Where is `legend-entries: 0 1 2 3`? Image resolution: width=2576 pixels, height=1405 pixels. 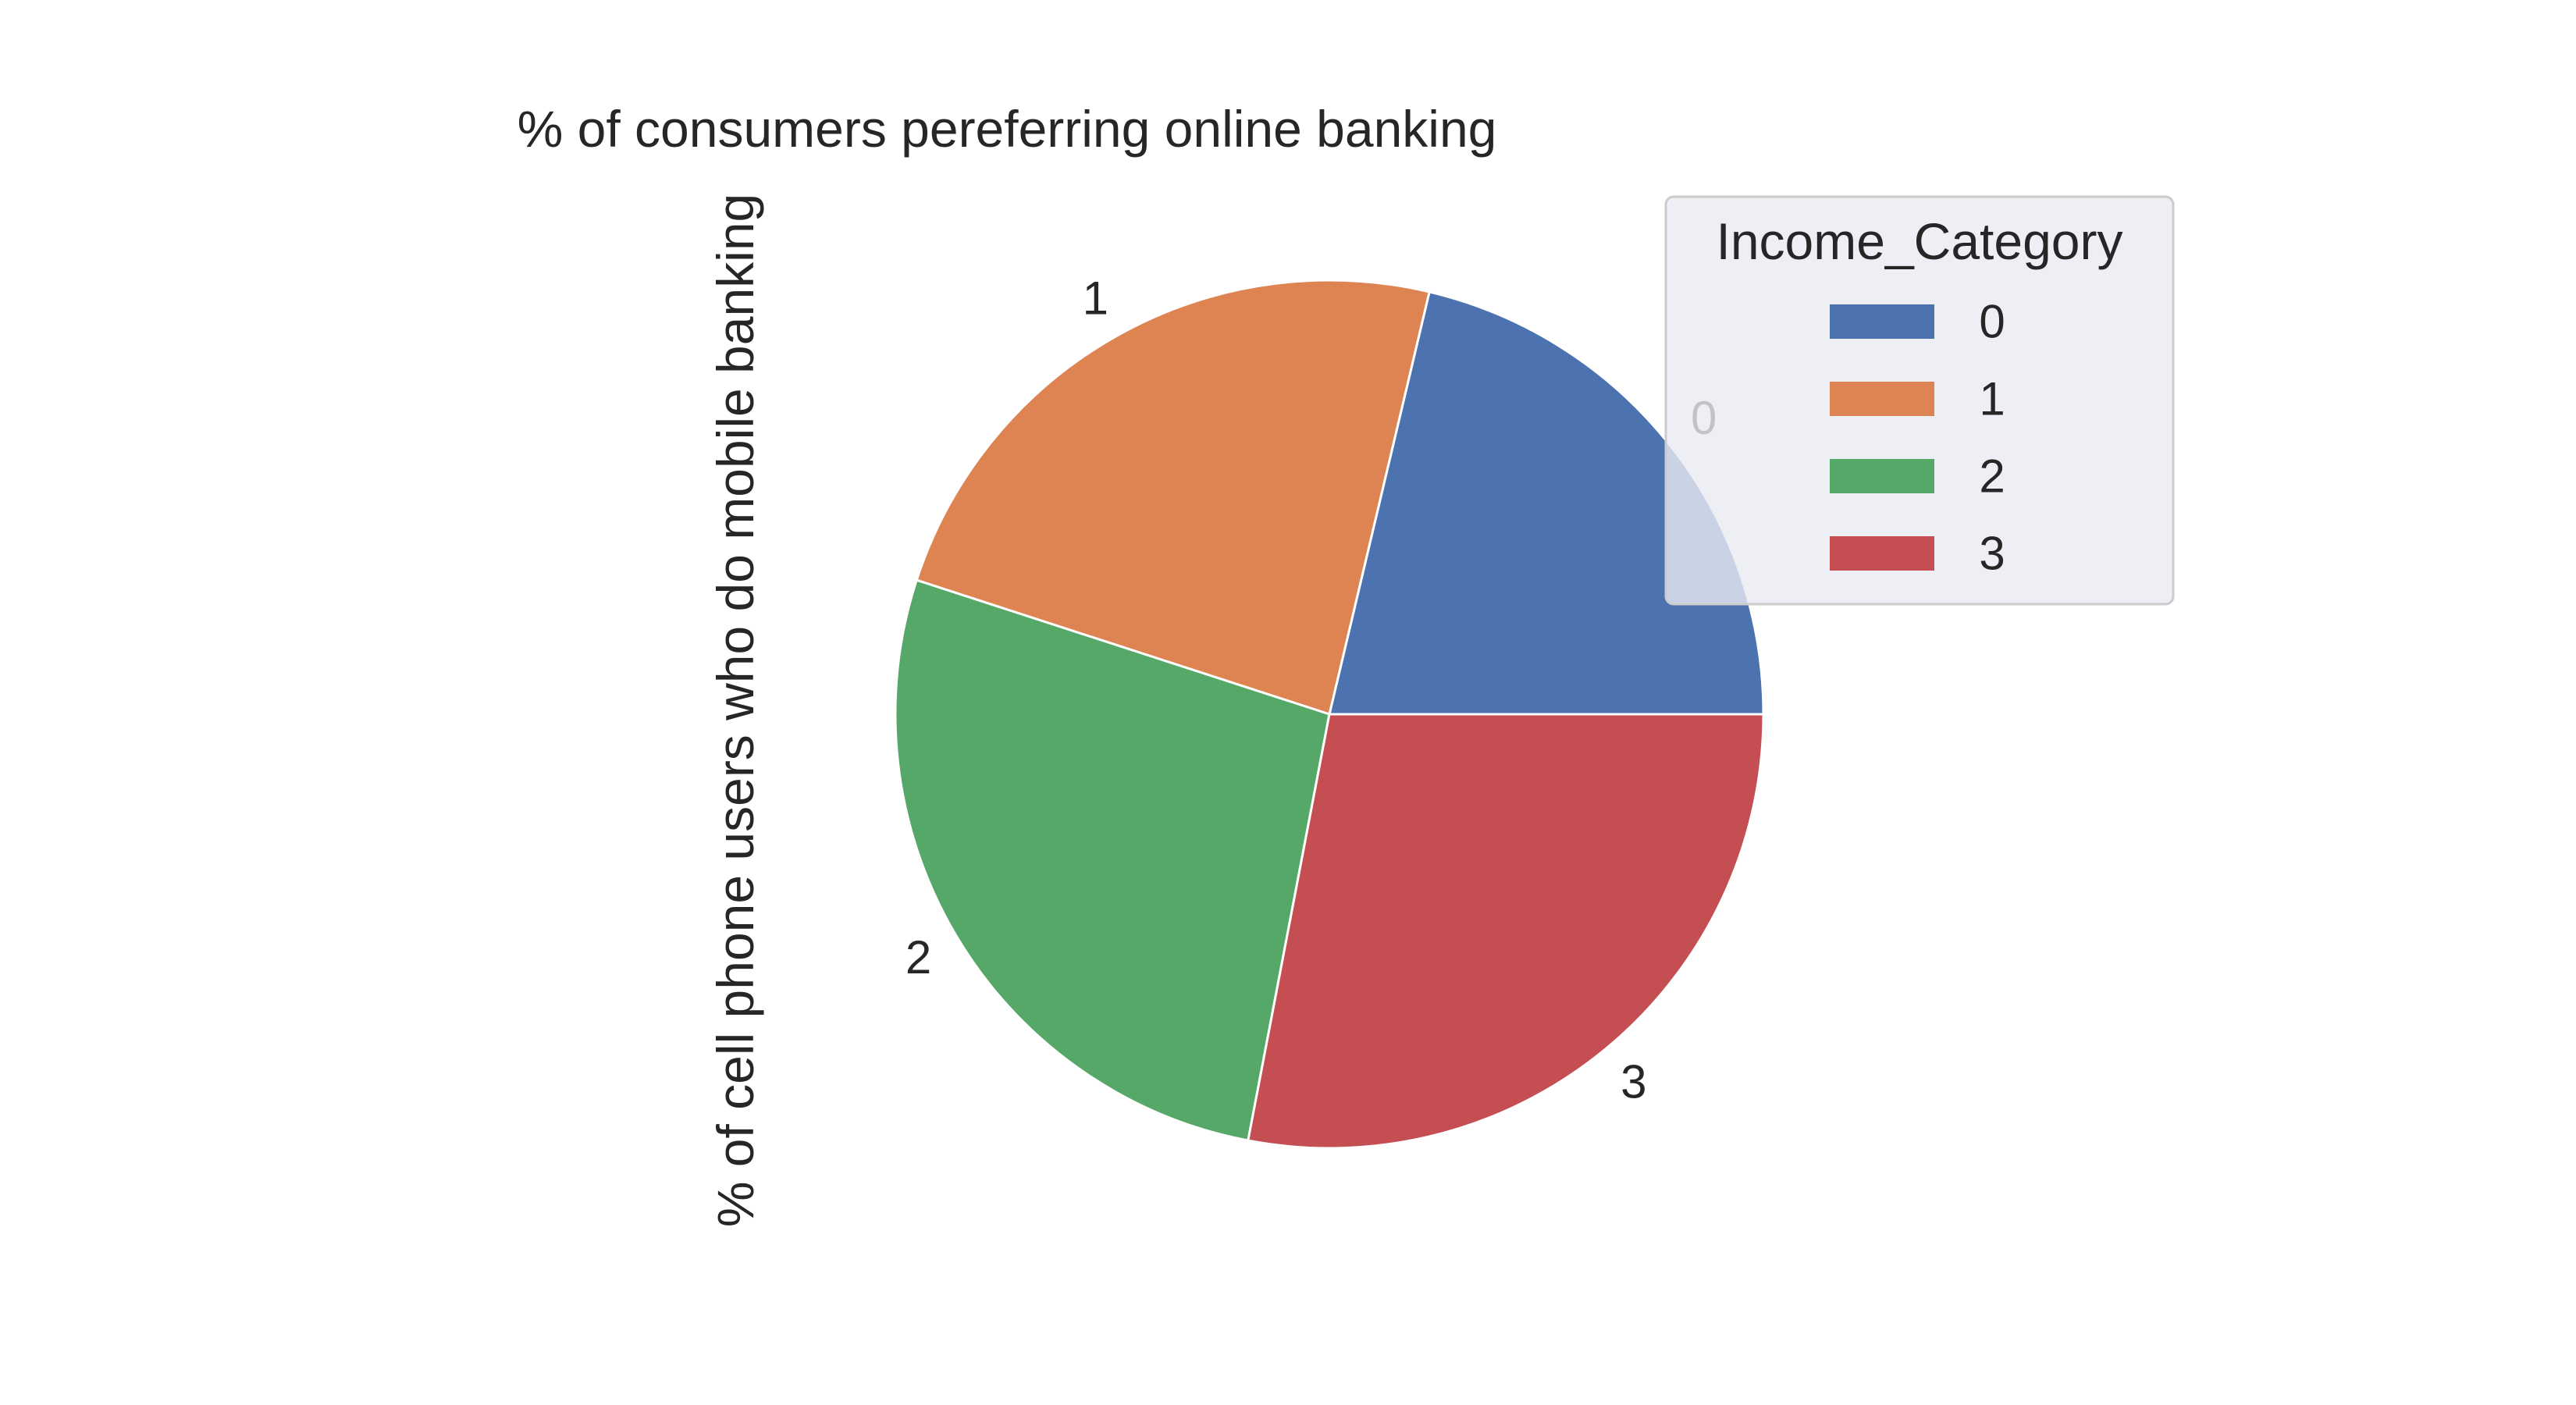 legend-entries: 0 1 2 3 is located at coordinates (1917, 438).